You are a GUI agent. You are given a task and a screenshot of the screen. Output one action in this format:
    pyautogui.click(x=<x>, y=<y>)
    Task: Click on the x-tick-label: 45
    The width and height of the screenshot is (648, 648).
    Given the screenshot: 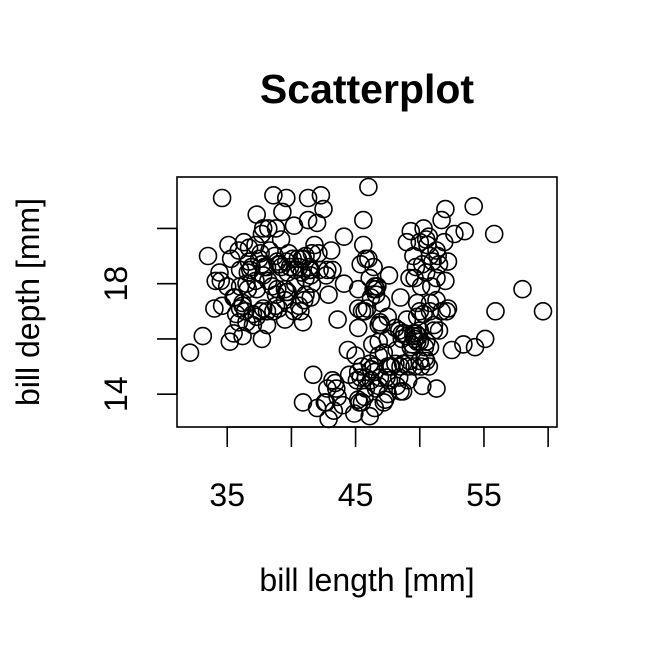 What is the action you would take?
    pyautogui.click(x=356, y=495)
    